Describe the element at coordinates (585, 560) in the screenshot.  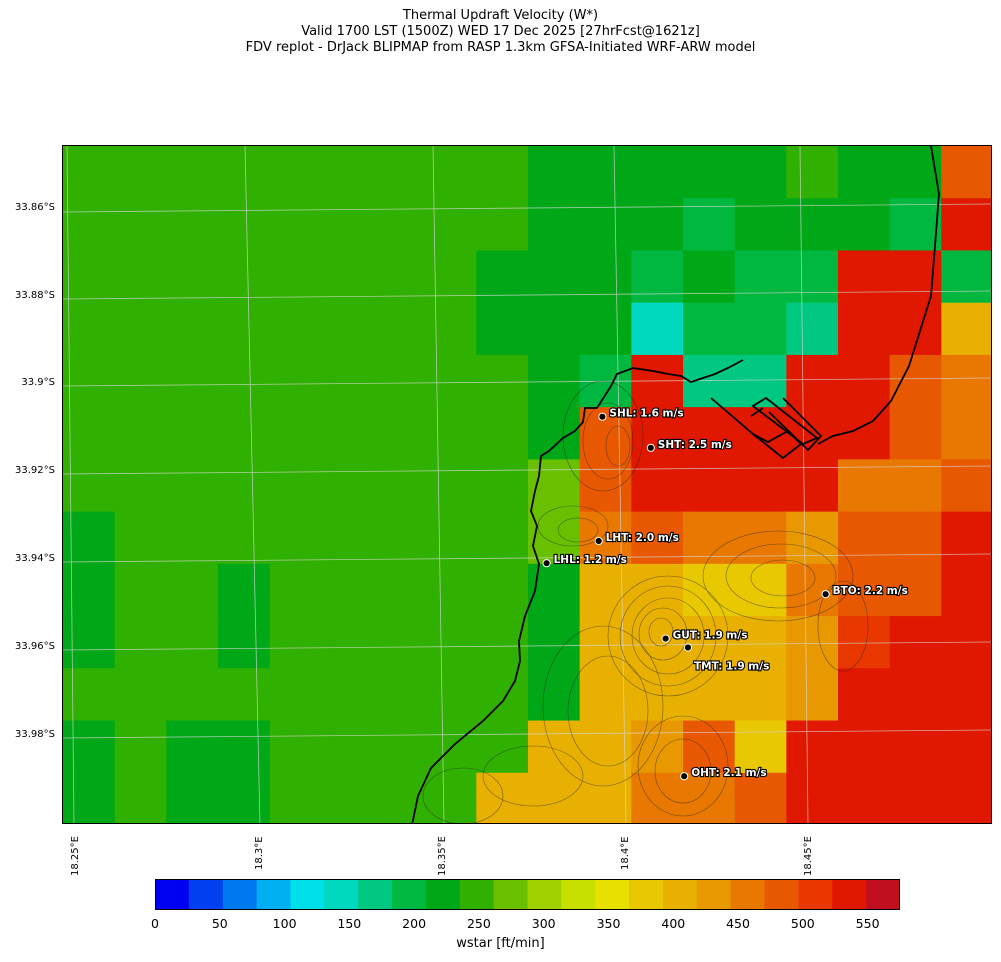
I see `station-lhl: LHL: 1.2 m/s` at that location.